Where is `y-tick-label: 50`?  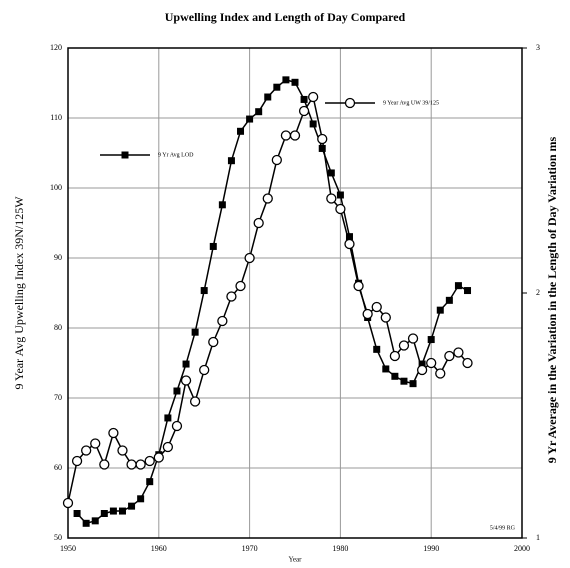
y-tick-label: 50 is located at coordinates (58, 537).